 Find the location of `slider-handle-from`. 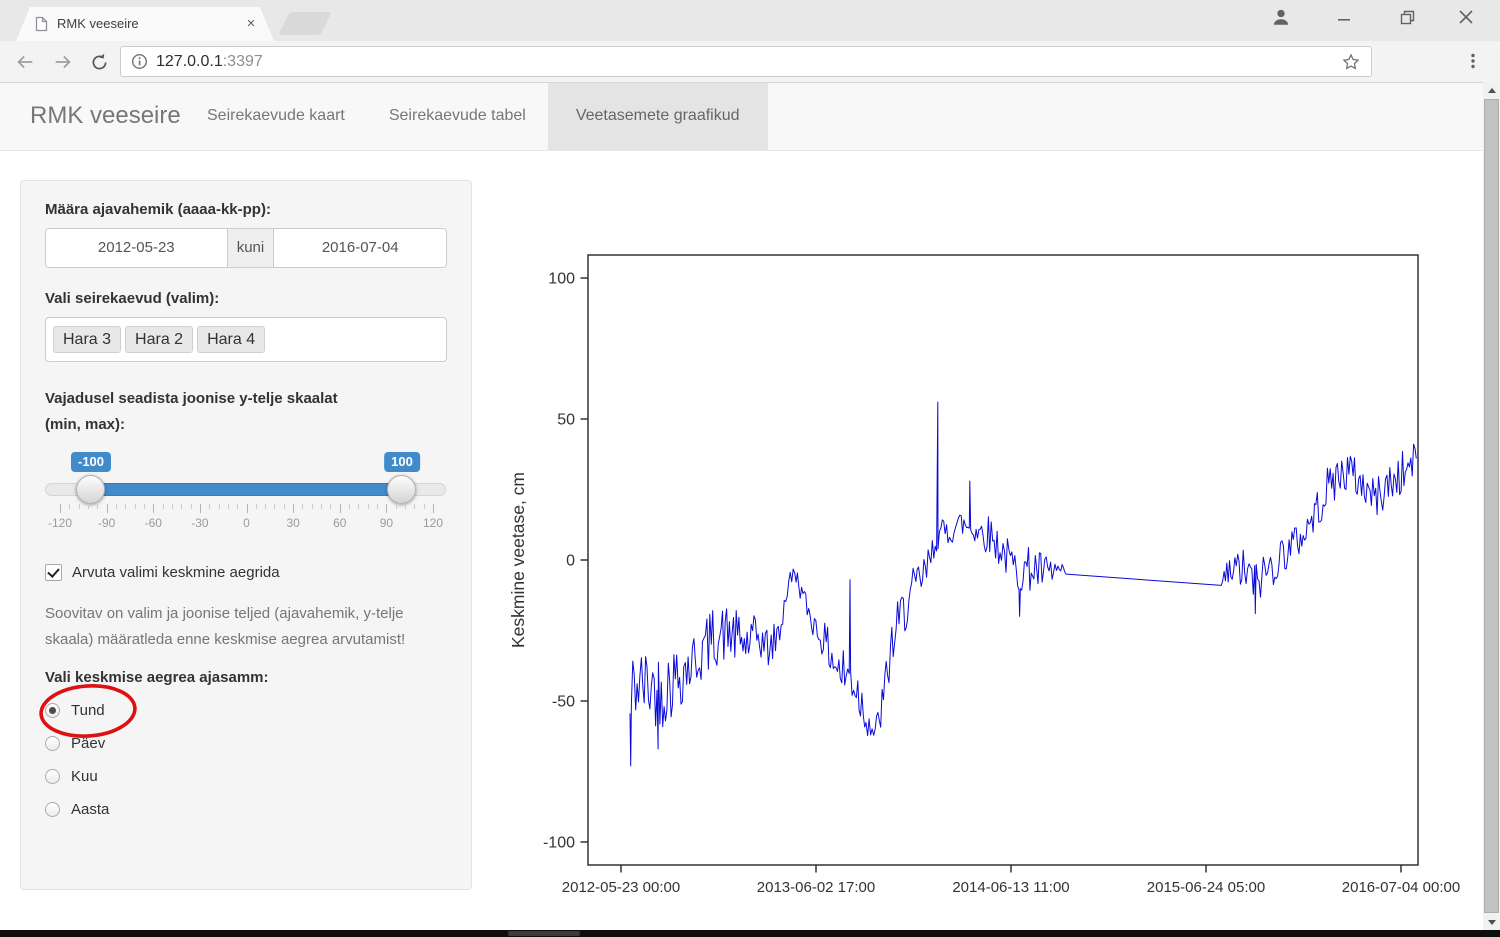

slider-handle-from is located at coordinates (90, 489).